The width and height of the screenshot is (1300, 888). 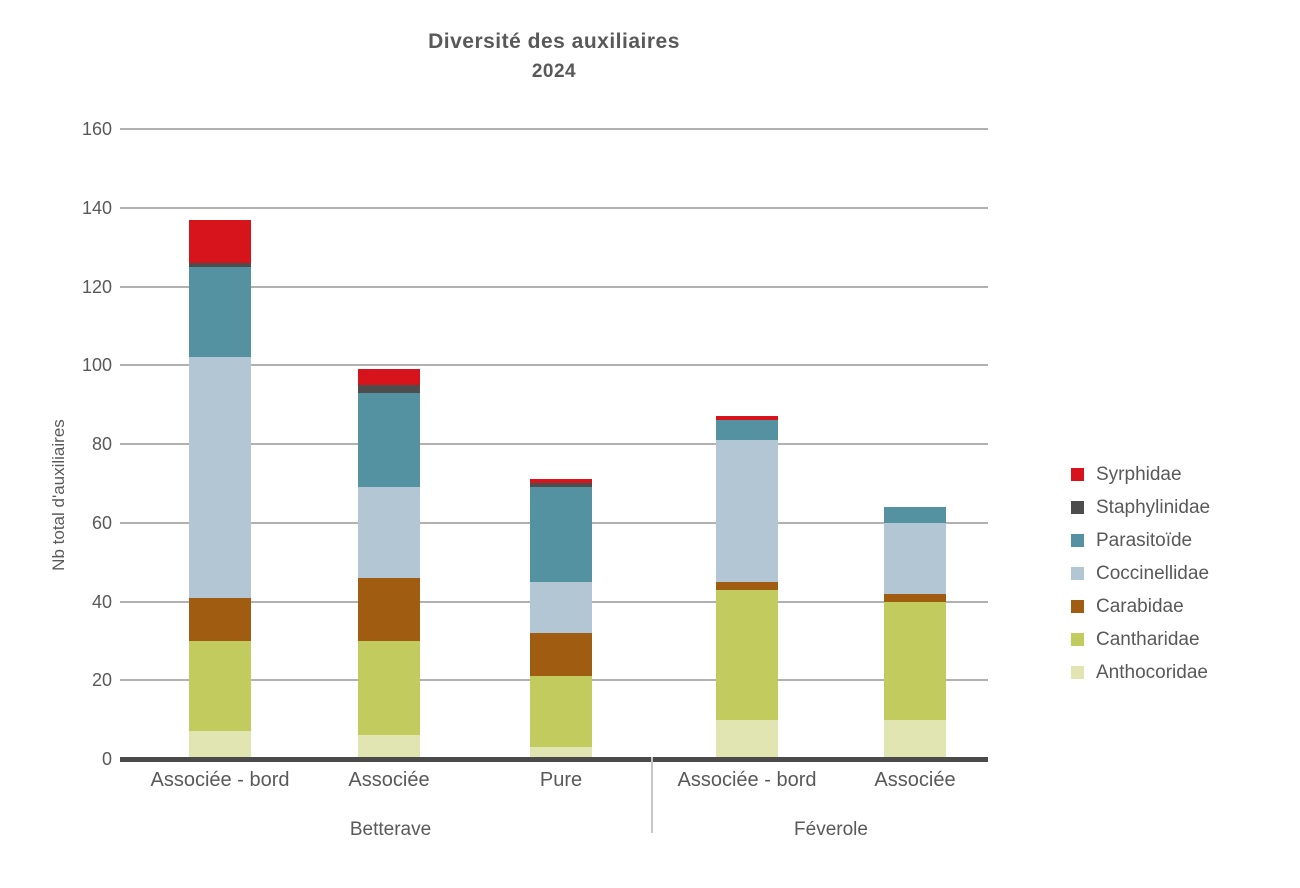 I want to click on legend-item: Cantharidae, so click(x=1140, y=639).